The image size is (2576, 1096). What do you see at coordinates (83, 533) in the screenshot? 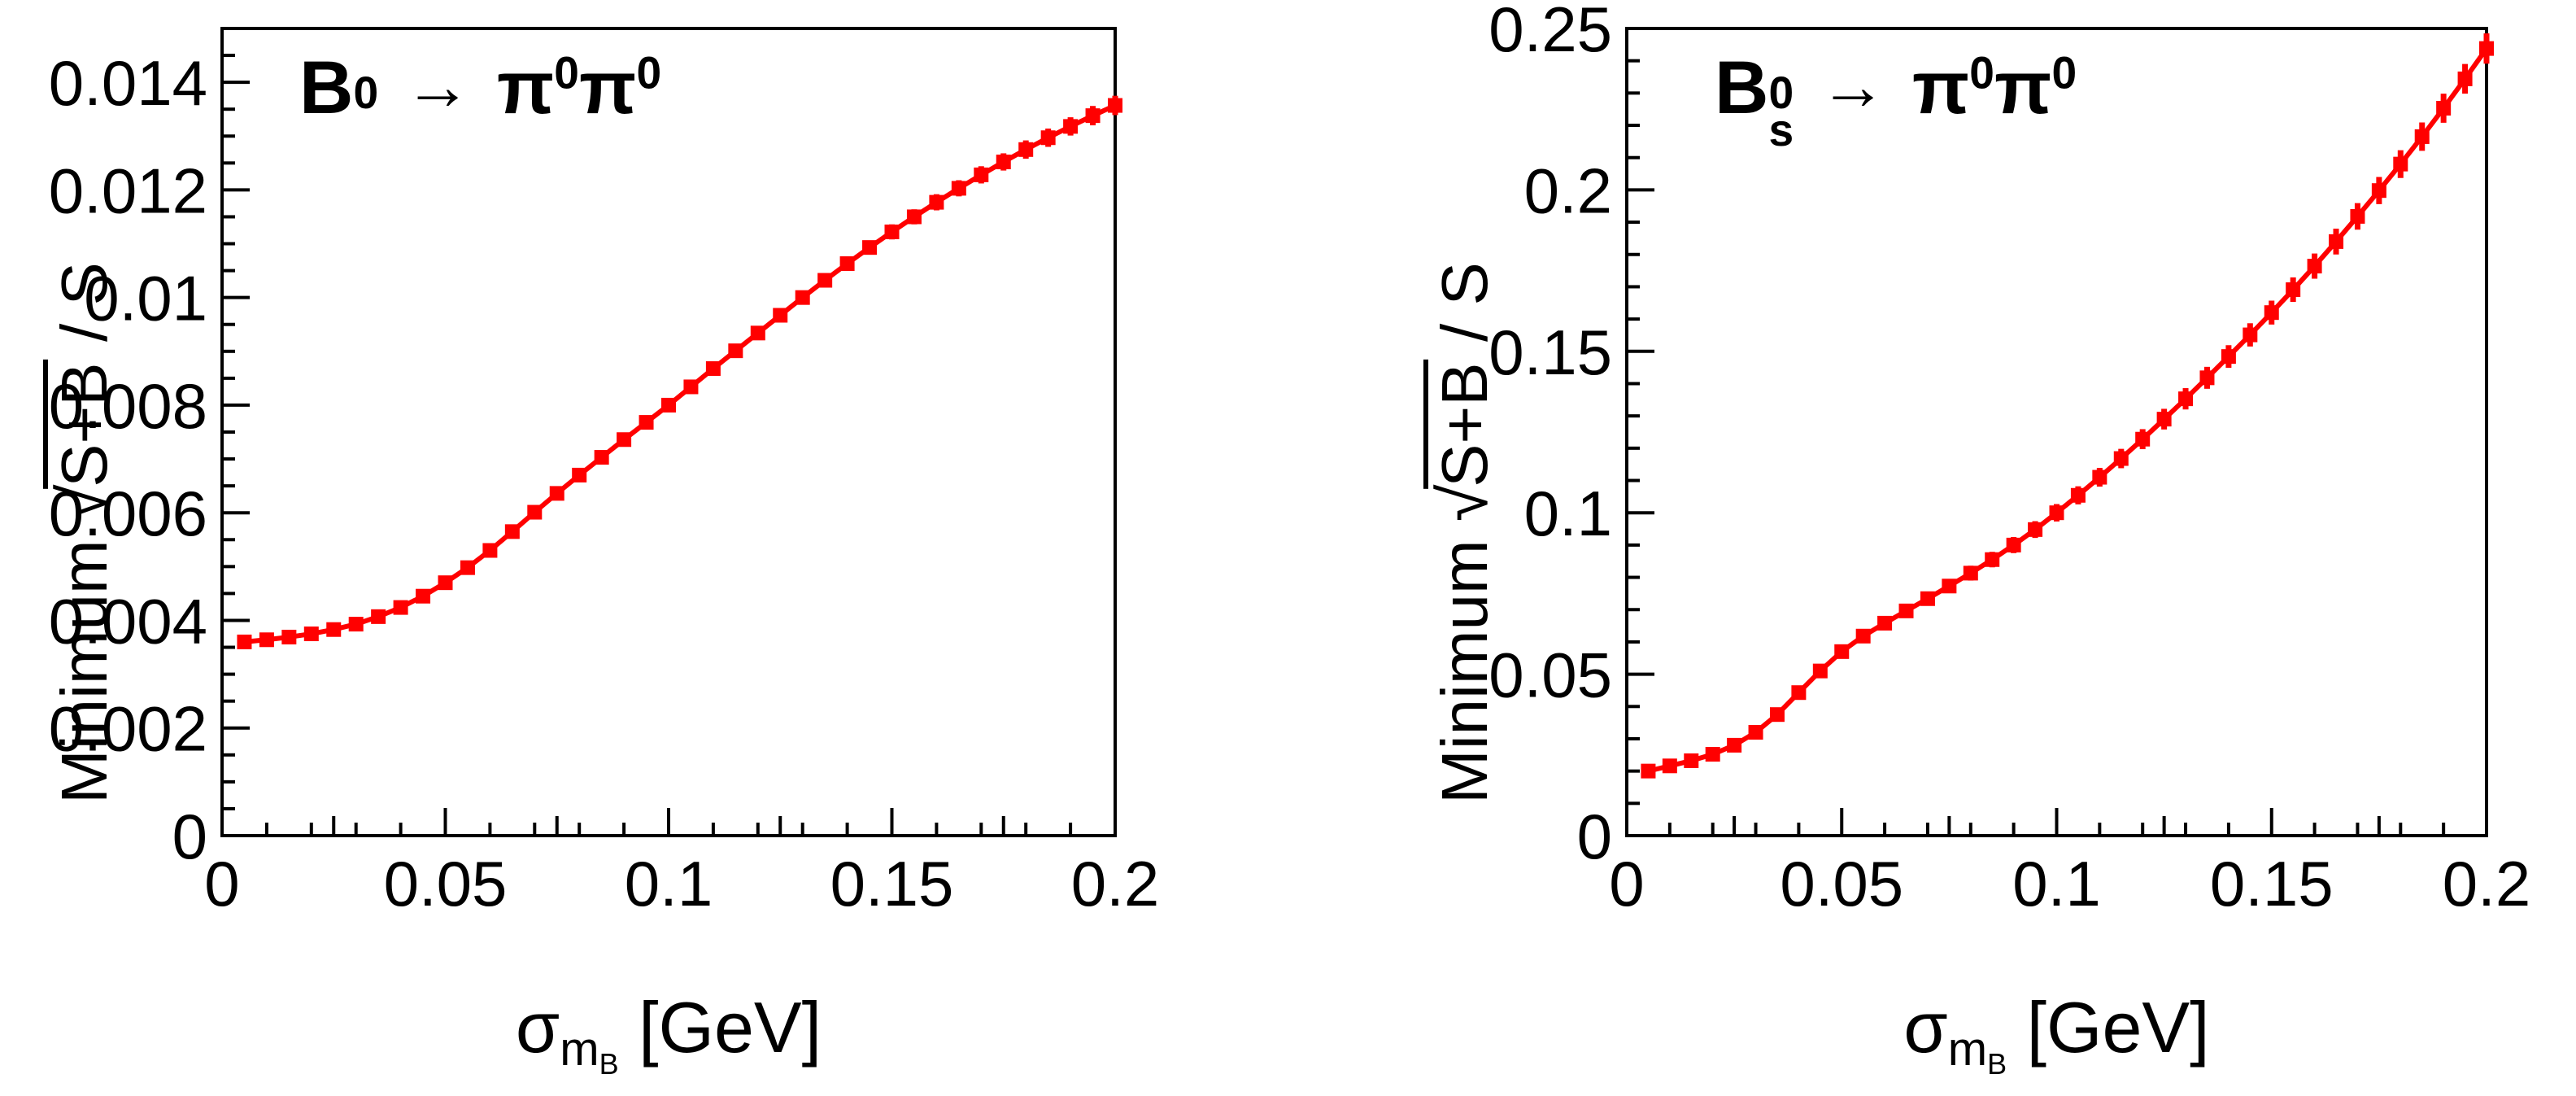
I see `left-y-axis-title: Minimum √S+B / S` at bounding box center [83, 533].